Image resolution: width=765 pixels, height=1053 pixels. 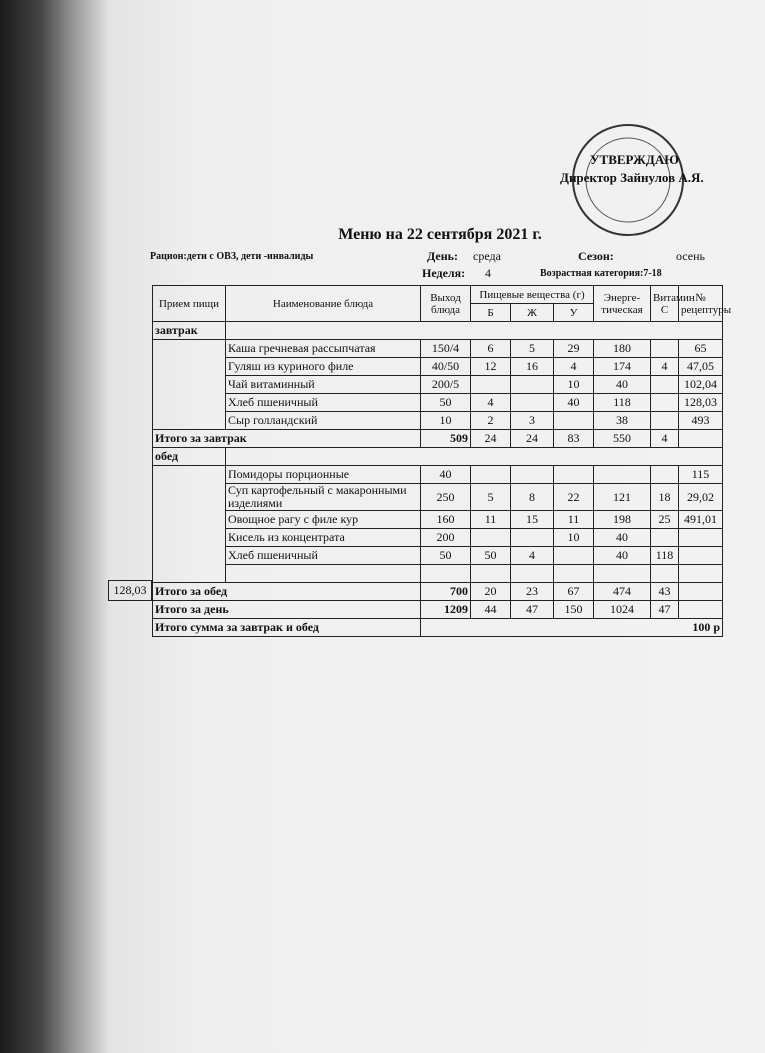 I want to click on cell: 44, so click(x=490, y=609).